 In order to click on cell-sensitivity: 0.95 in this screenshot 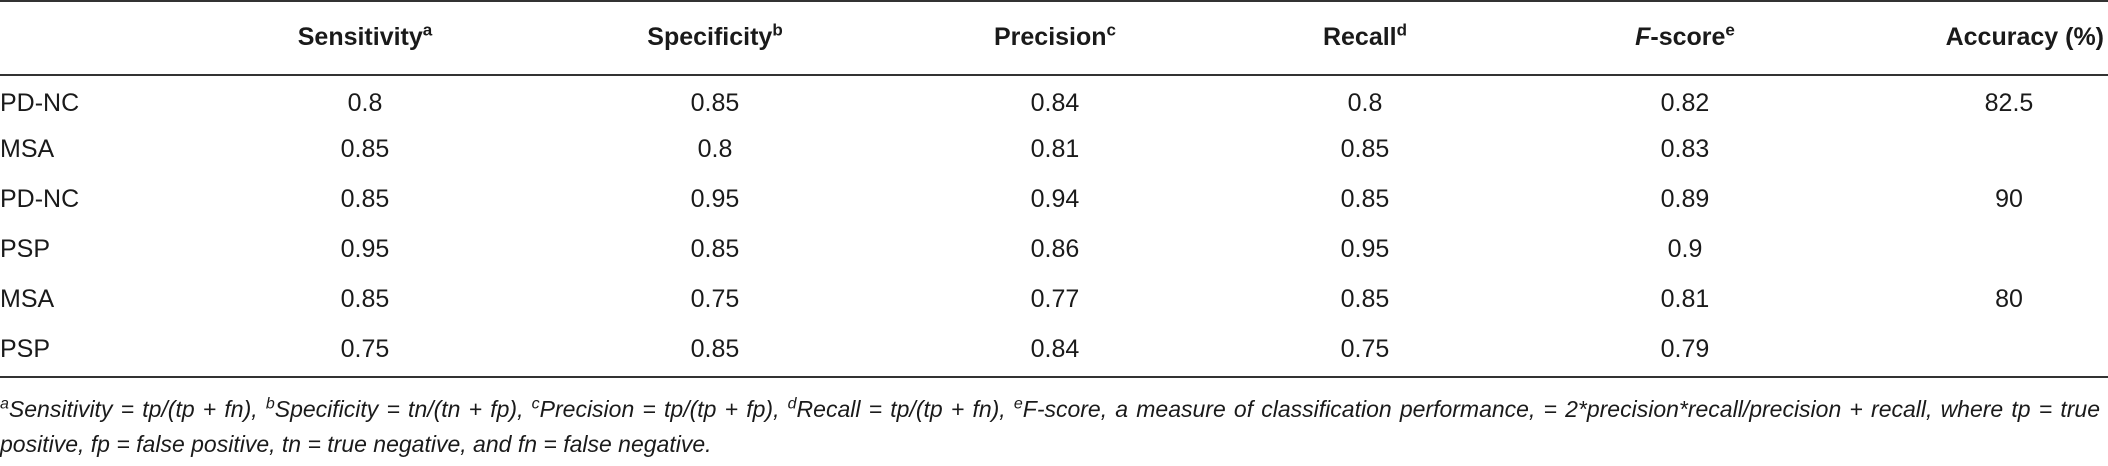, I will do `click(365, 248)`.